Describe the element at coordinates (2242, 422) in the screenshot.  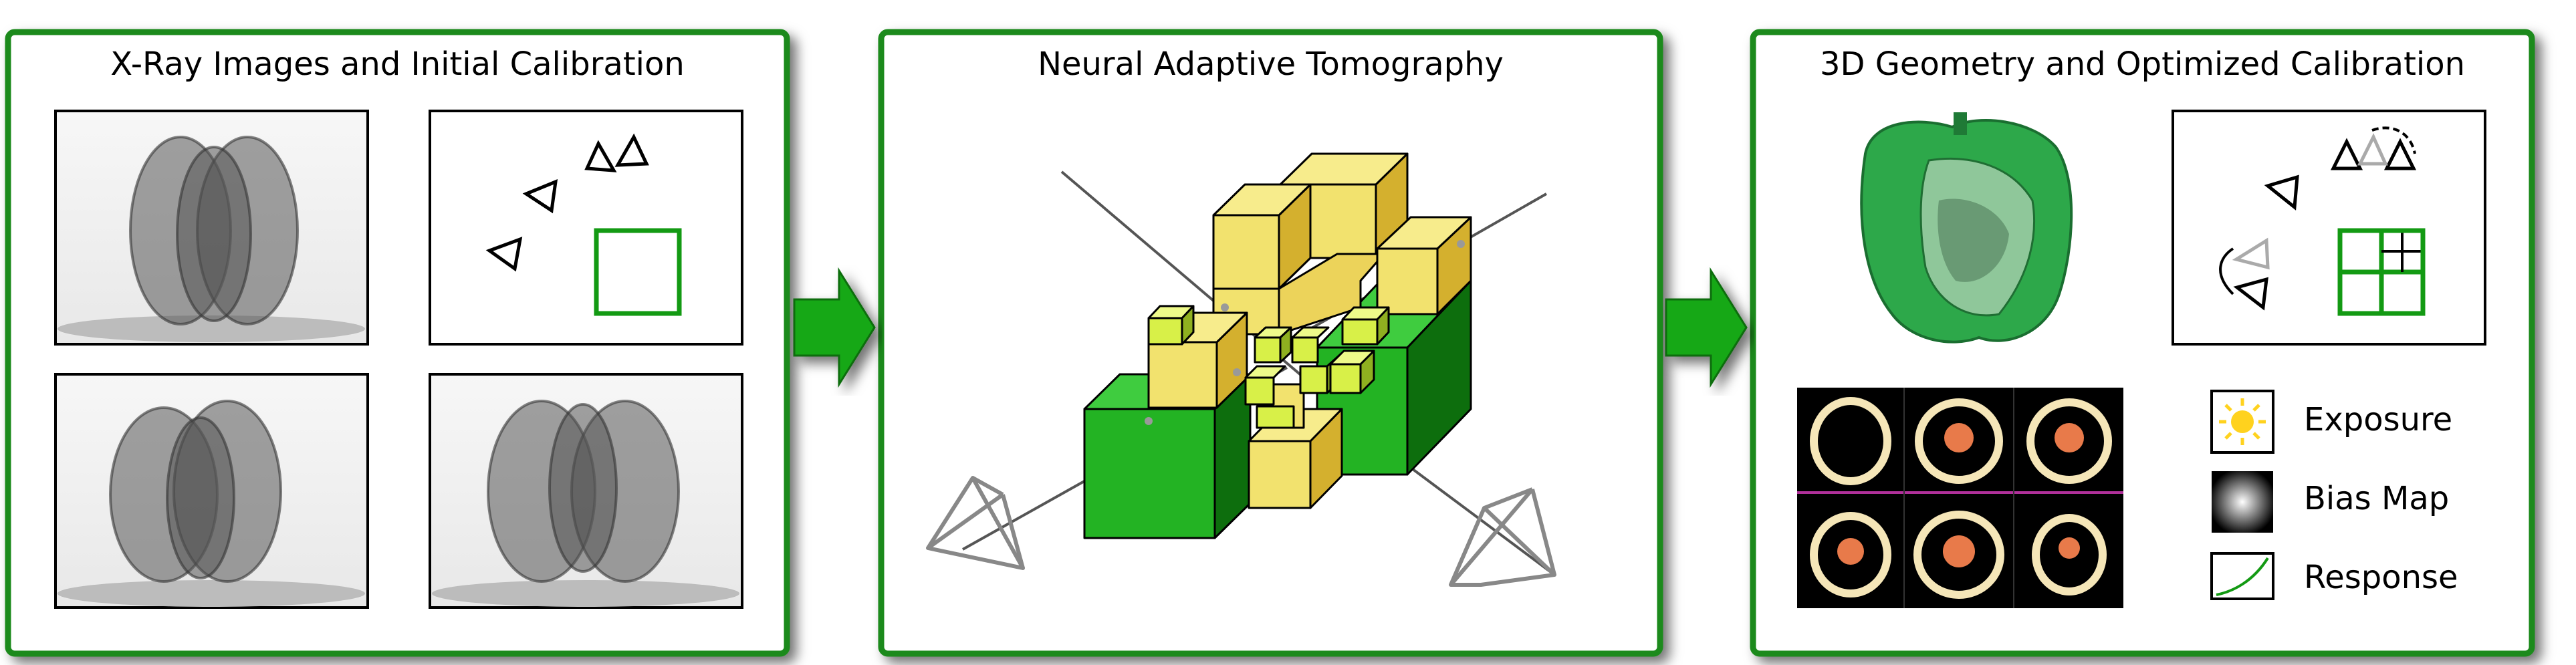
I see `exposure-icon` at that location.